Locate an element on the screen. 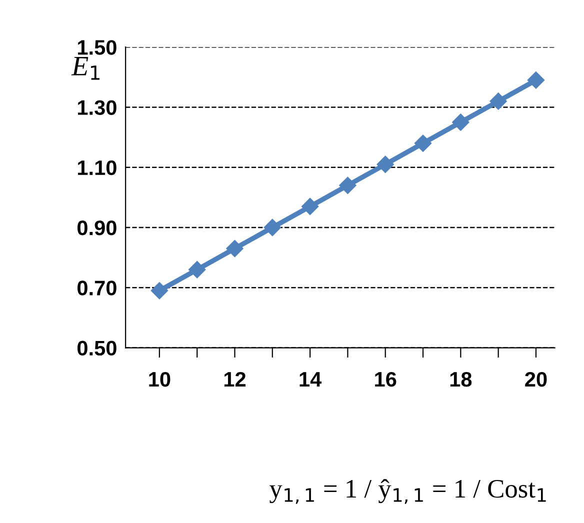  x-tick-label: 14 is located at coordinates (311, 379).